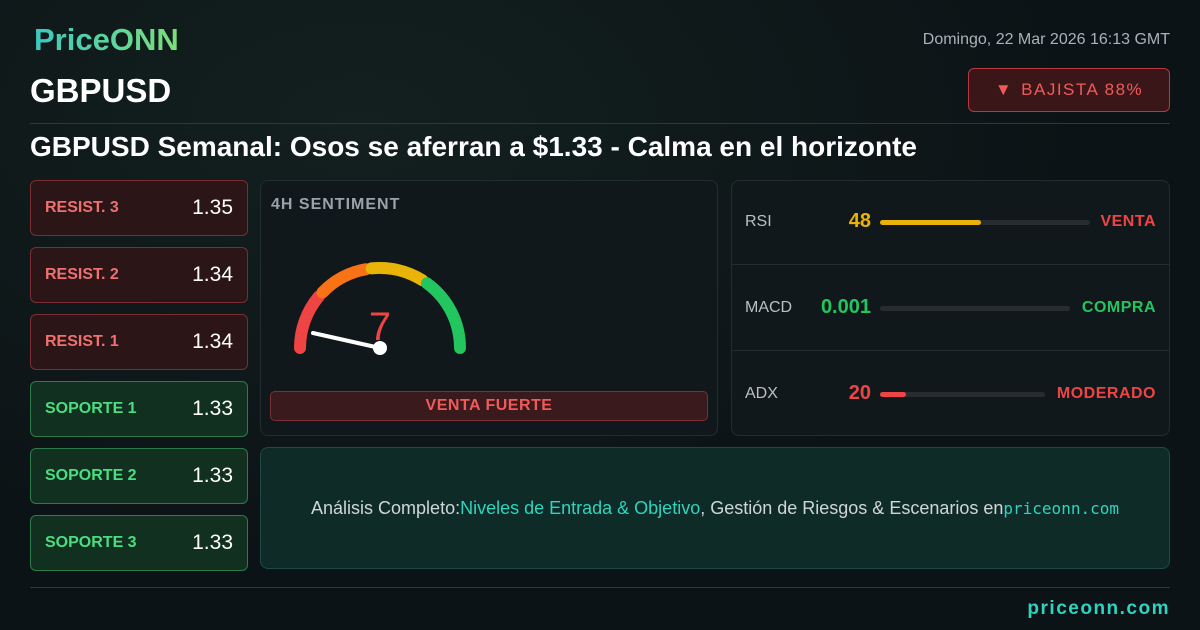 This screenshot has width=1200, height=630. What do you see at coordinates (139, 275) in the screenshot?
I see `level-box: RESIST. 2 1.34` at bounding box center [139, 275].